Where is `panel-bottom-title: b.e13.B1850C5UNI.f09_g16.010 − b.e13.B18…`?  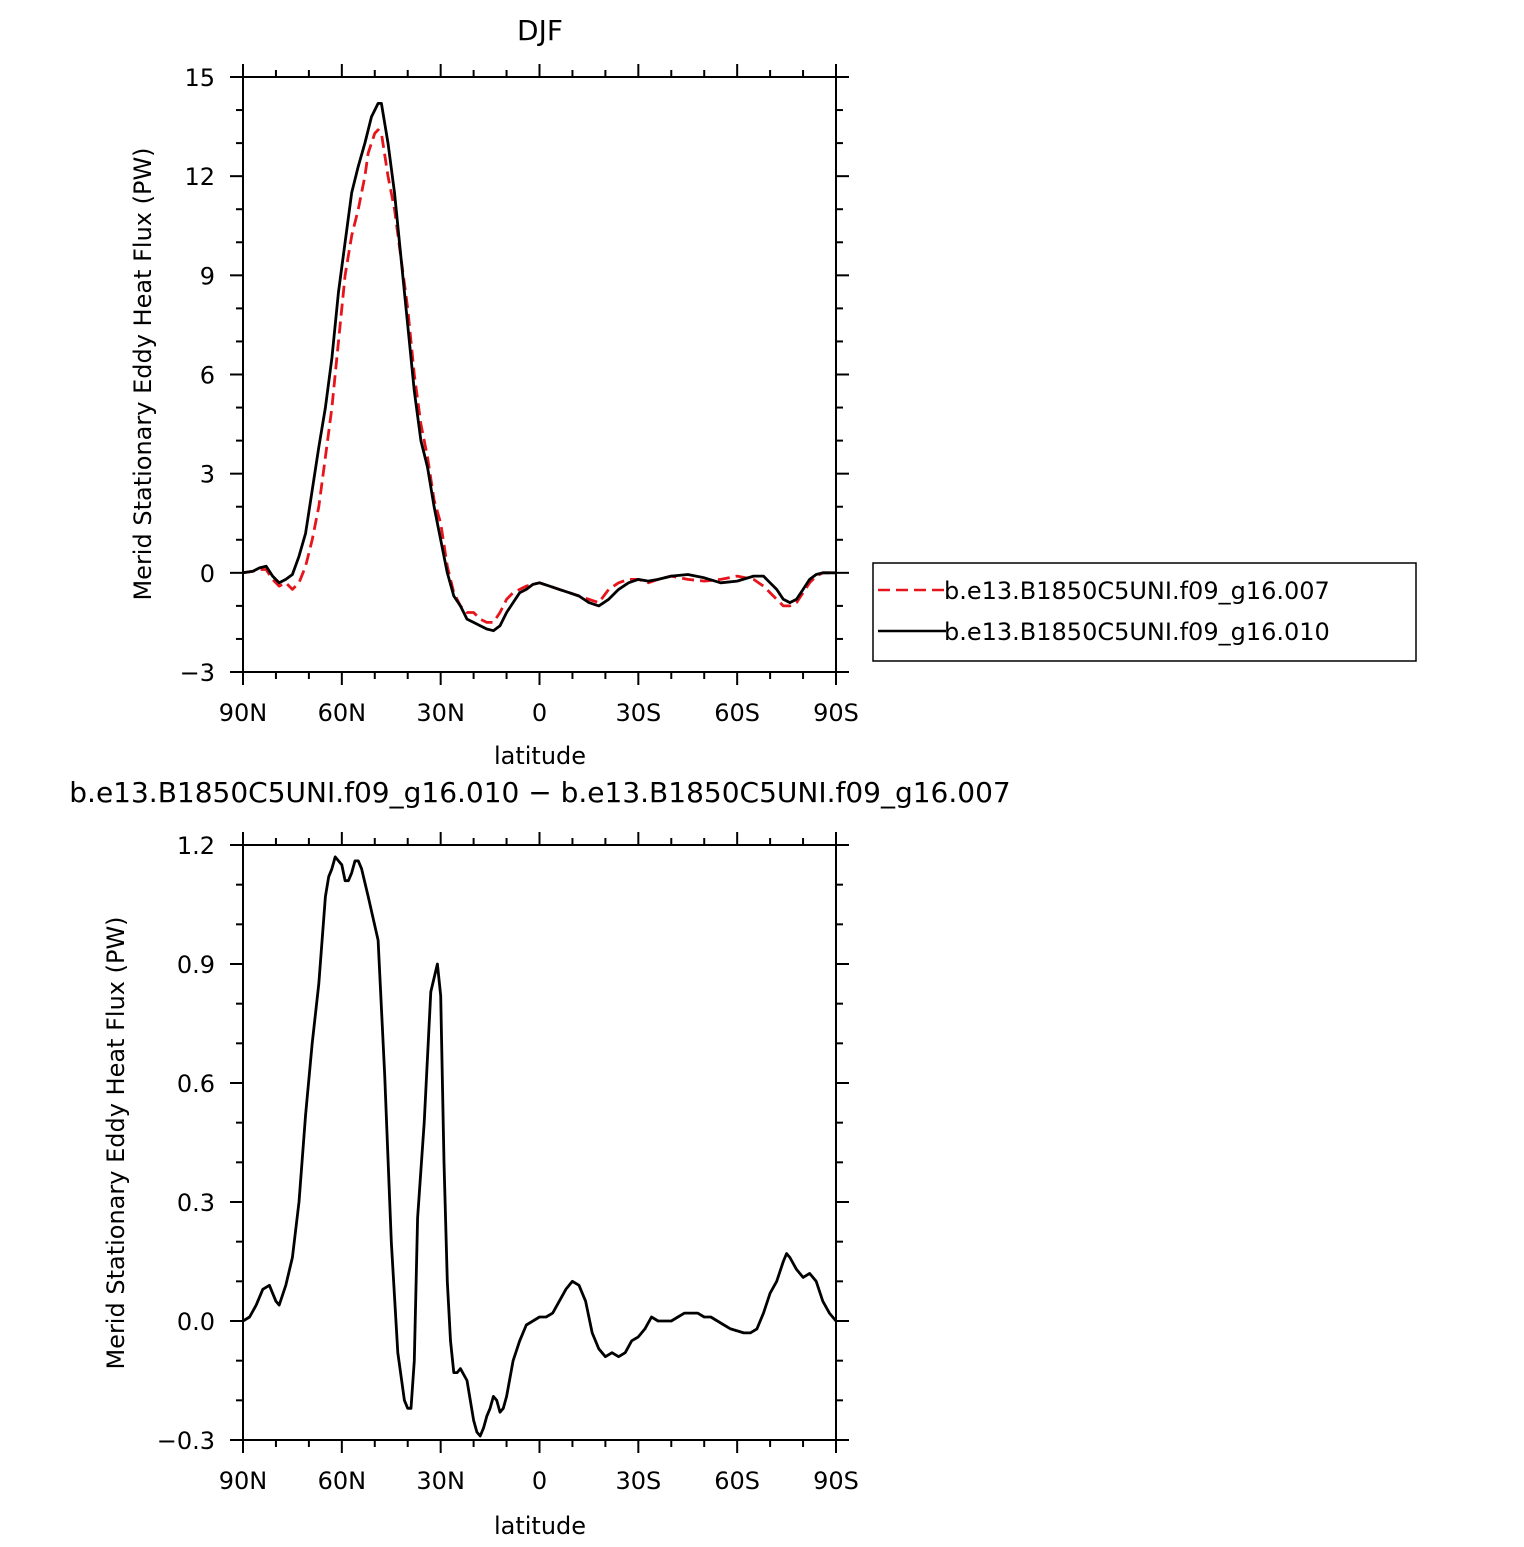 panel-bottom-title: b.e13.B1850C5UNI.f09_g16.010 − b.e13.B18… is located at coordinates (539, 792).